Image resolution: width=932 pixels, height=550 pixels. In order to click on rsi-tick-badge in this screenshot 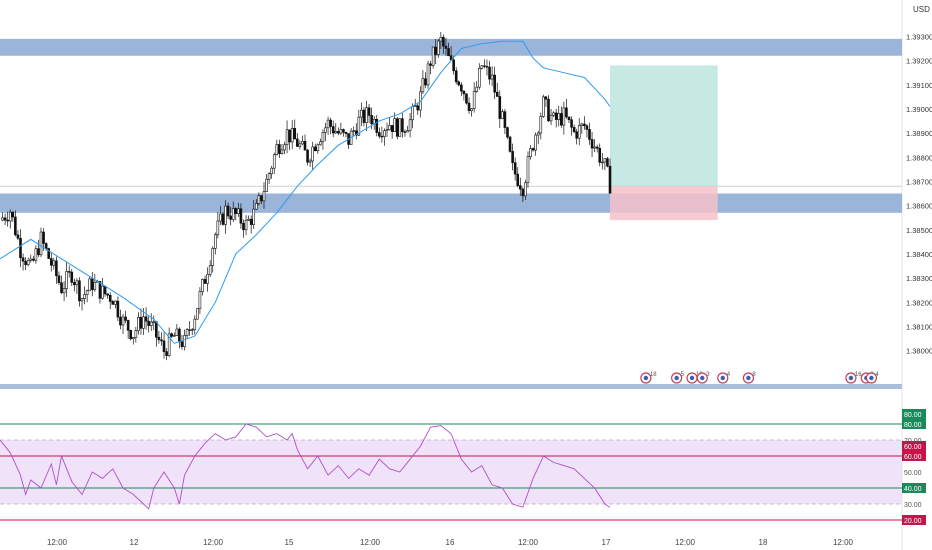, I will do `click(914, 520)`.